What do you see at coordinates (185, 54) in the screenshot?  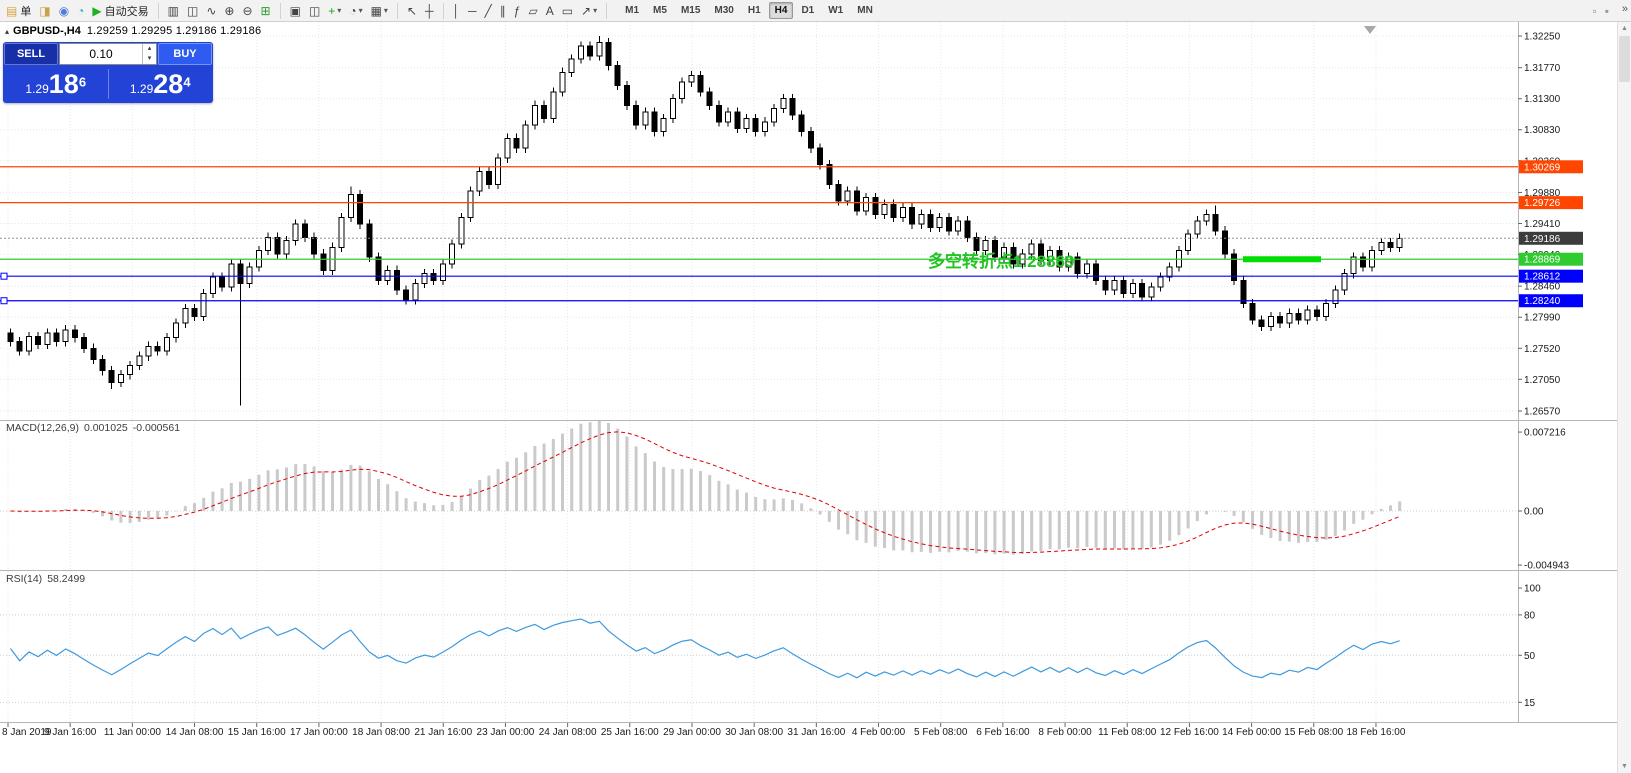 I see `buy-button: BUY` at bounding box center [185, 54].